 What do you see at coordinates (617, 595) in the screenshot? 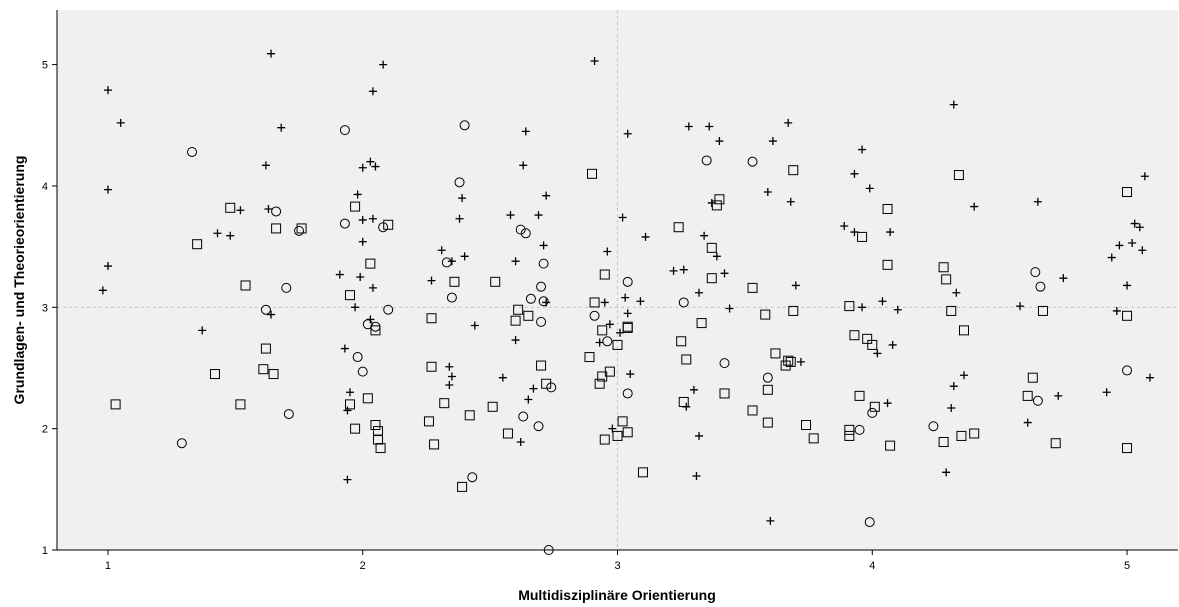
I see `x-axis-title: Multidisziplinäre Orientierung` at bounding box center [617, 595].